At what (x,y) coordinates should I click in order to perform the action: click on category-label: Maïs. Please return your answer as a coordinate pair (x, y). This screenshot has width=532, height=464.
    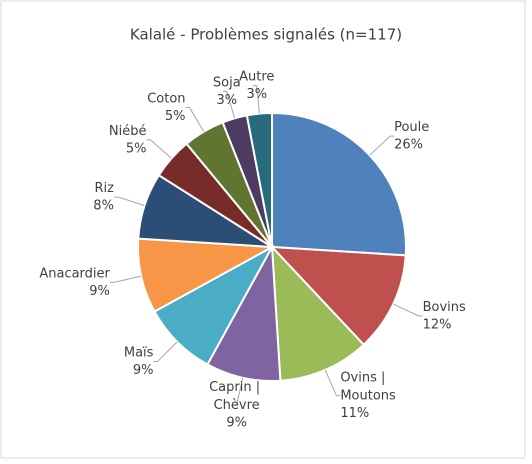
    Looking at the image, I should click on (139, 352).